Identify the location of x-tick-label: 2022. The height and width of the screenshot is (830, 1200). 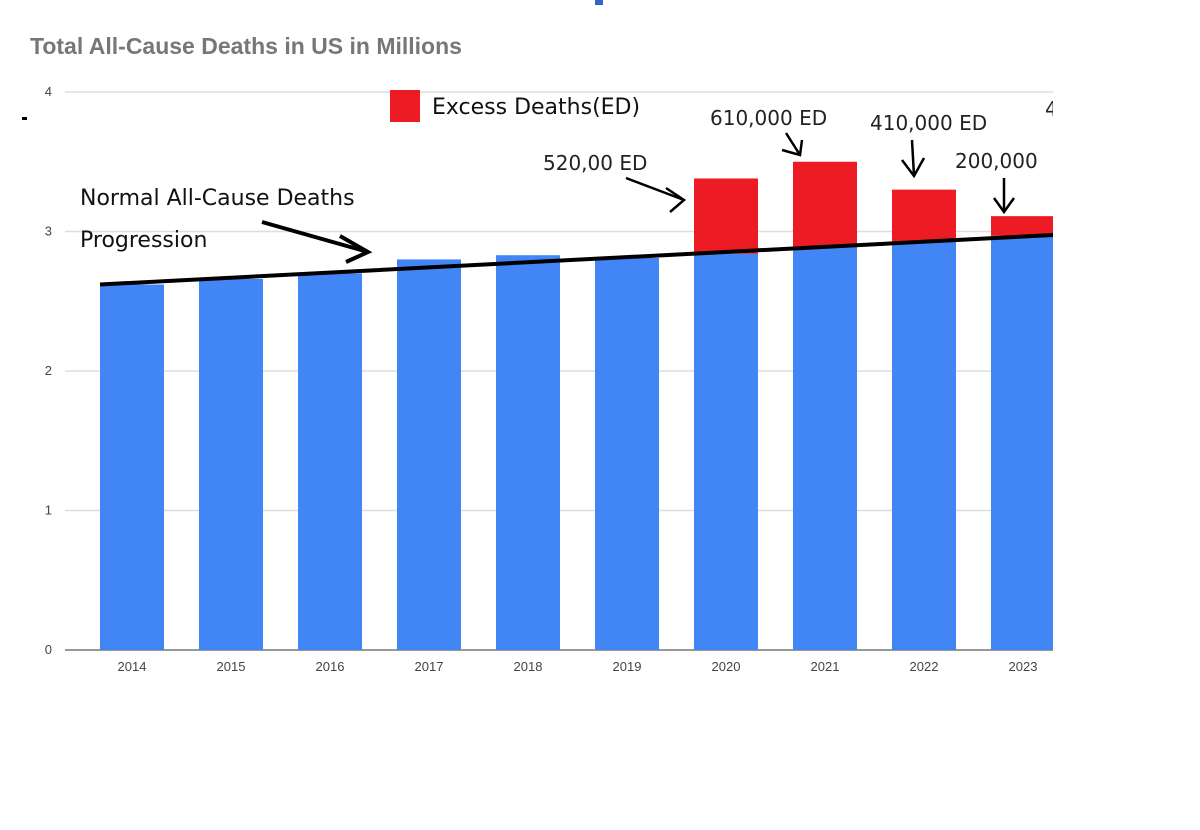
(924, 666).